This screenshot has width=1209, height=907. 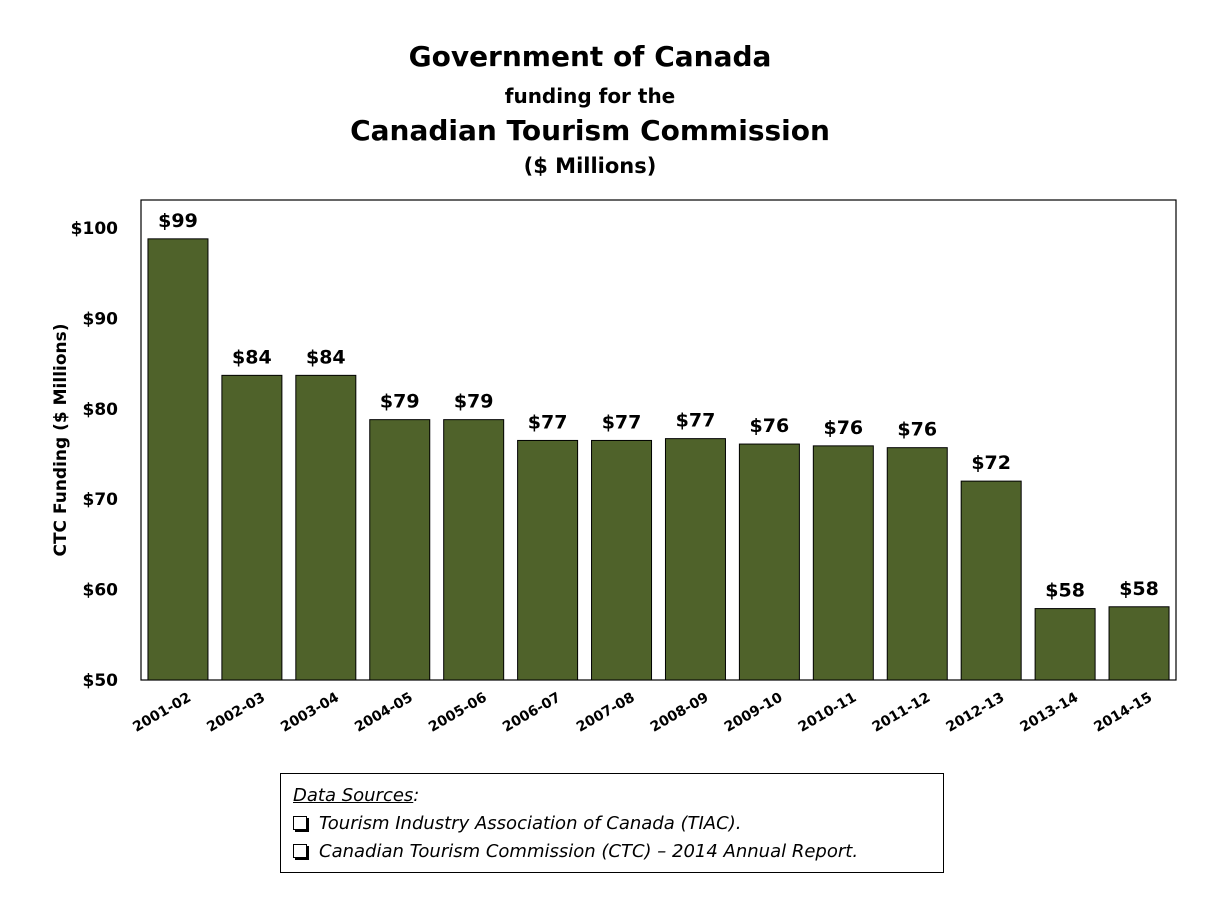 I want to click on chart-subtitle-2: Canadian Tourism Commission, so click(x=590, y=130).